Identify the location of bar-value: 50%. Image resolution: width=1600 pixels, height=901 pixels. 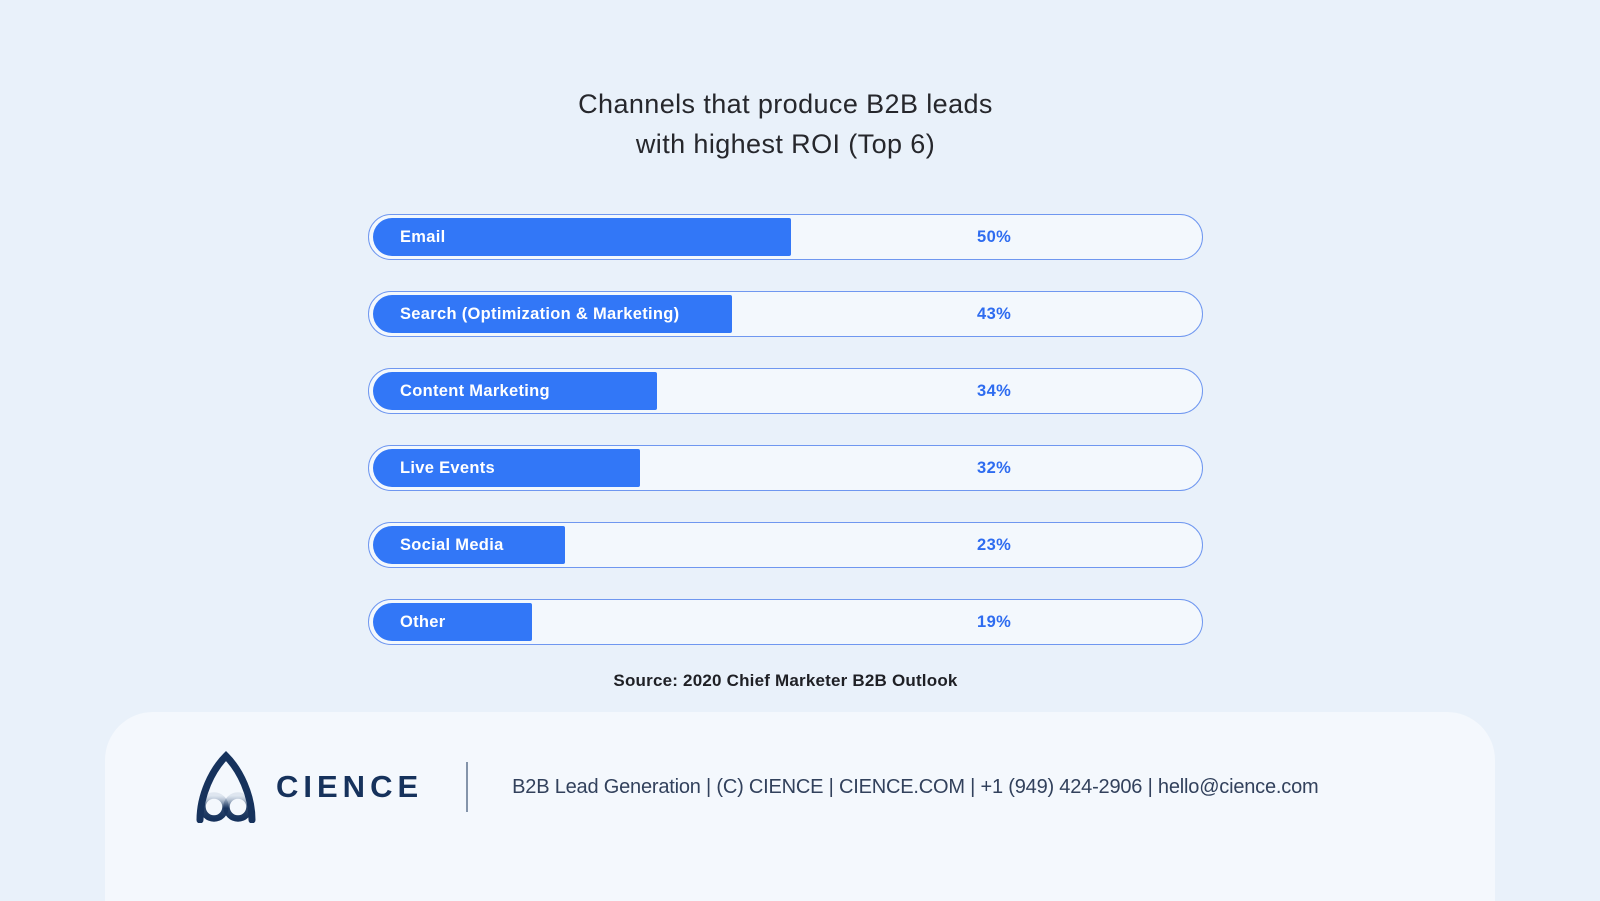
(994, 236).